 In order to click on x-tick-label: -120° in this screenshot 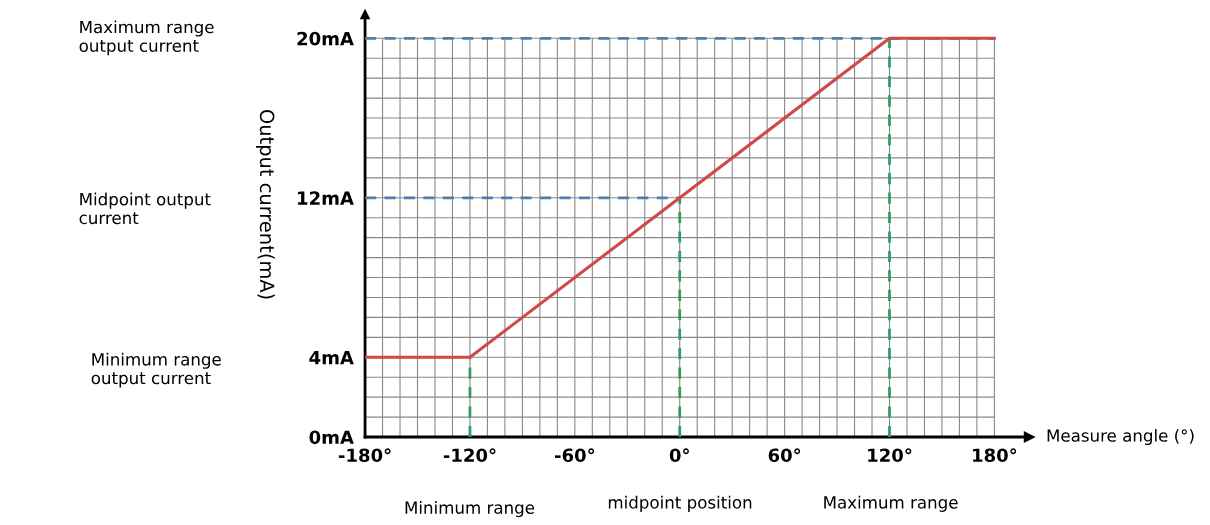, I will do `click(469, 455)`.